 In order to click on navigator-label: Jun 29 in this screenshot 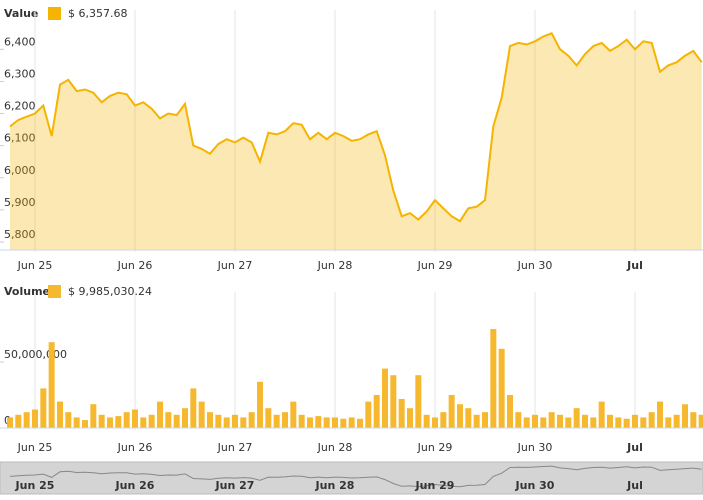, I will do `click(435, 485)`.